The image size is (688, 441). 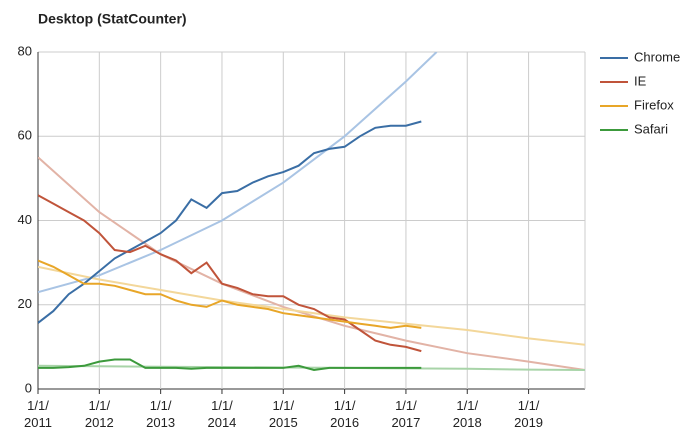 I want to click on x-tick-label: 1/1/ 2012, so click(x=99, y=414).